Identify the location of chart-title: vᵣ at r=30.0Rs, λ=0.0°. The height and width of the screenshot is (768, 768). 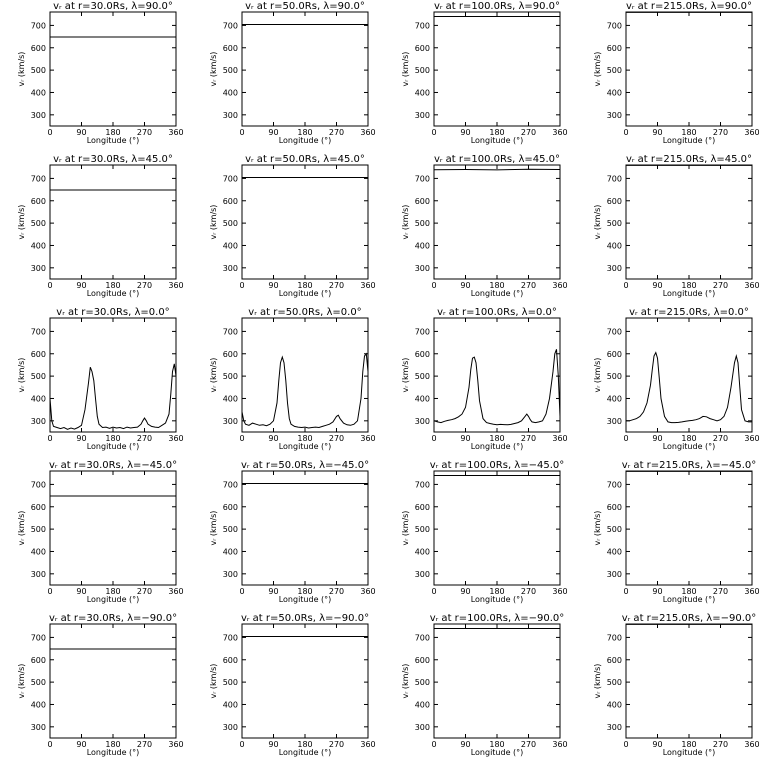
(112, 312).